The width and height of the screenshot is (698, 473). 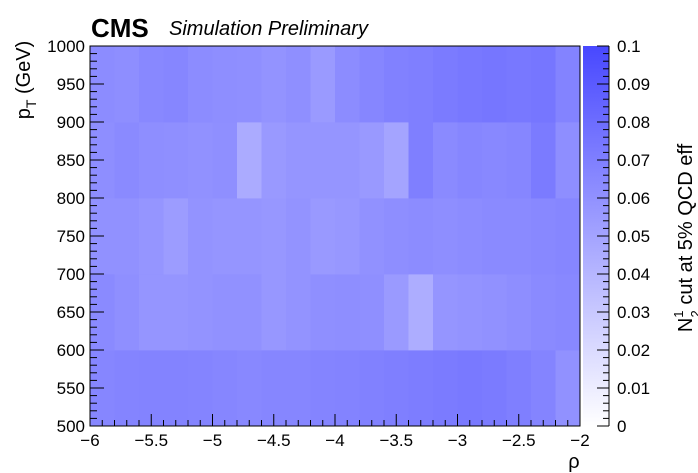 What do you see at coordinates (71, 236) in the screenshot?
I see `y-tick-label: 750` at bounding box center [71, 236].